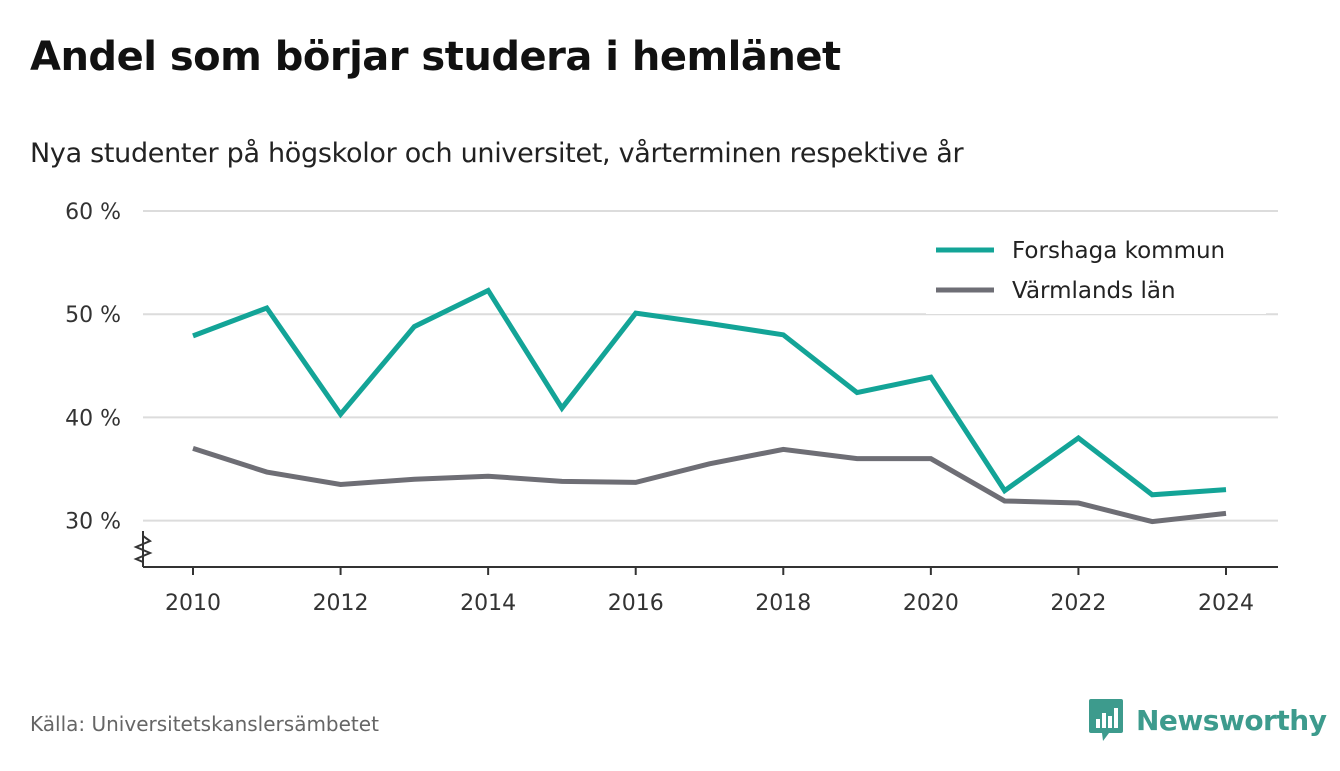 The image size is (1340, 771). What do you see at coordinates (1106, 720) in the screenshot?
I see `newsworthy-logo-icon` at bounding box center [1106, 720].